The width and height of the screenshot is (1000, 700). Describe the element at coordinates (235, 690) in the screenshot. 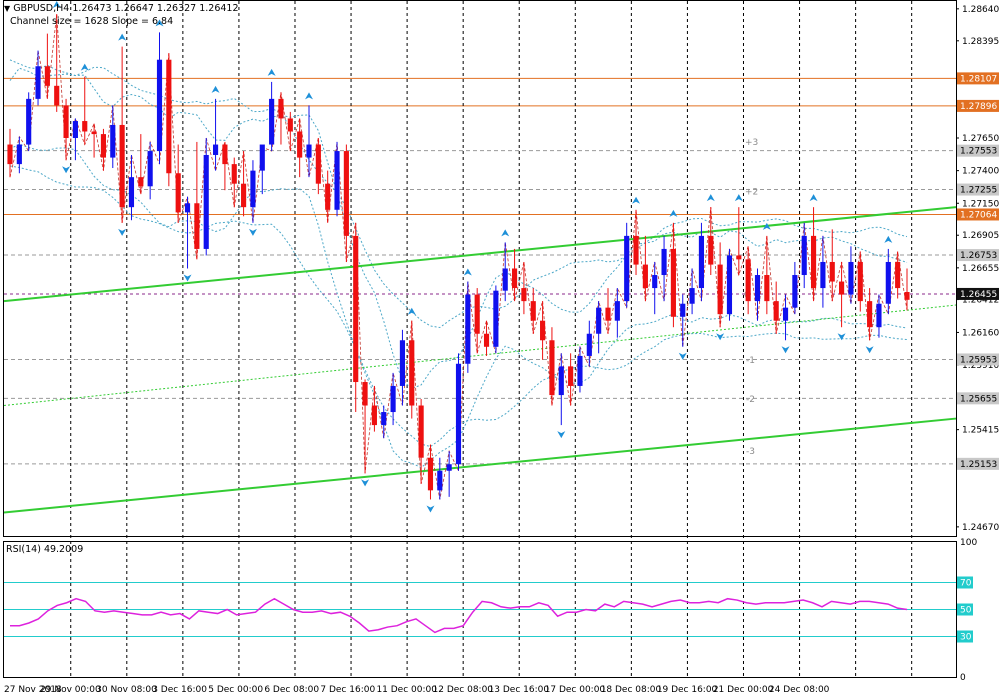

I see `time-tick-label: 5 Dec 00:00` at that location.